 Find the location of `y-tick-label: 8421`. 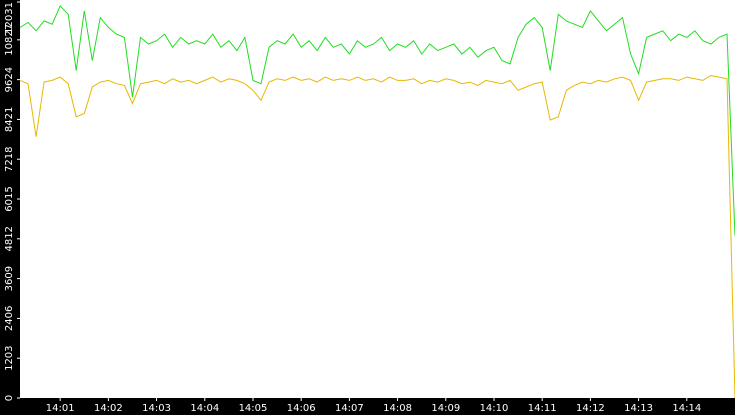

y-tick-label: 8421 is located at coordinates (9, 119).